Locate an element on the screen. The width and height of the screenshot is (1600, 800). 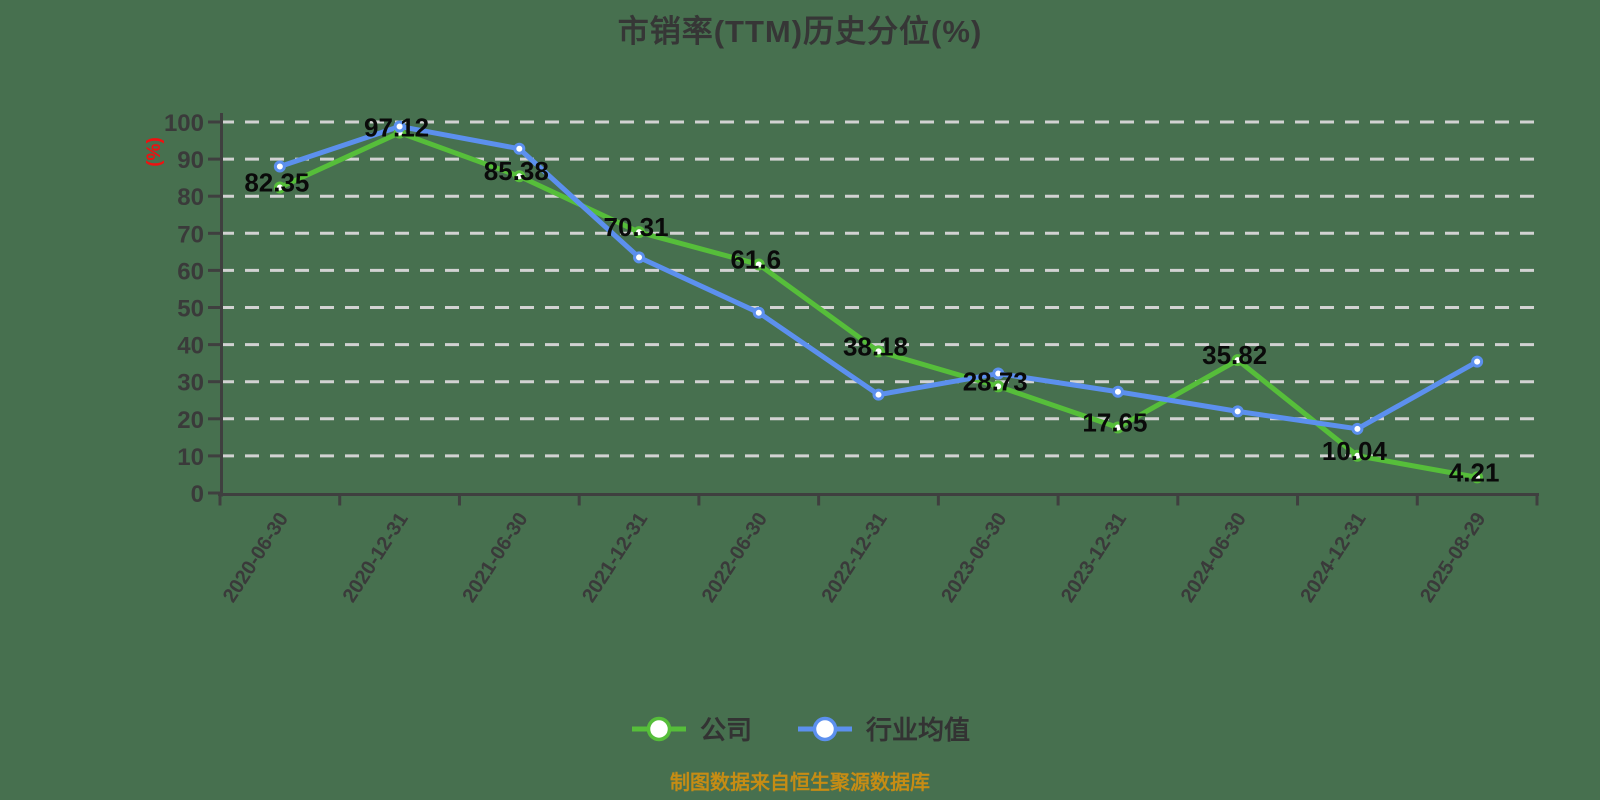
x-axis-label: 2023-12-31 is located at coordinates (1094, 558).